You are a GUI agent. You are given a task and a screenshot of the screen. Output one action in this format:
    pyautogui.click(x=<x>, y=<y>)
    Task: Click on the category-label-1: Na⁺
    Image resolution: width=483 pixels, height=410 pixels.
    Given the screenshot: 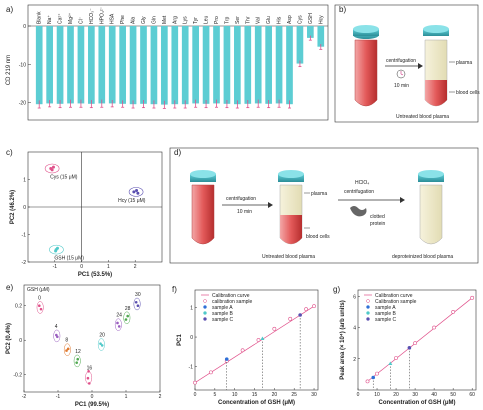 What is the action you would take?
    pyautogui.click(x=50, y=19)
    